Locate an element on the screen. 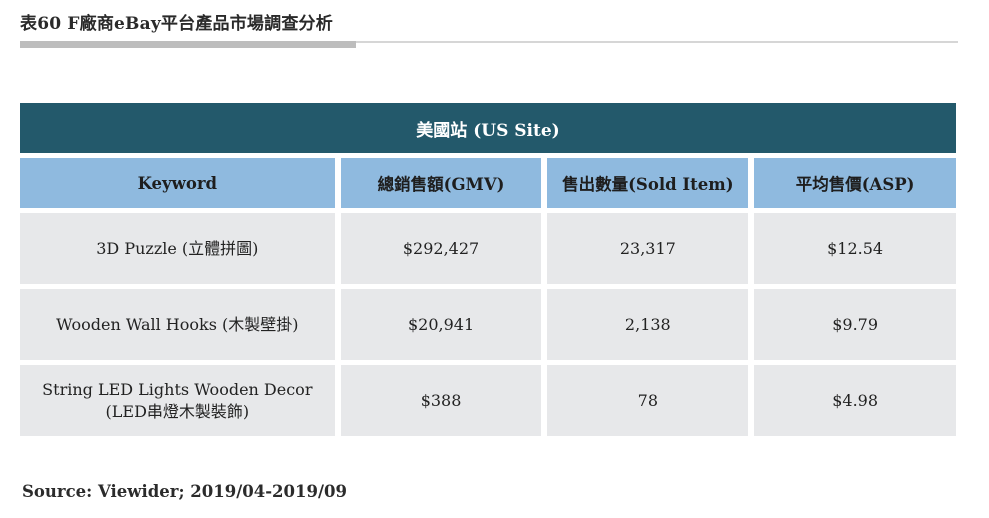 The width and height of the screenshot is (989, 518). keyword-text: Wooden Wall Hooks (木製壁掛) is located at coordinates (177, 324).